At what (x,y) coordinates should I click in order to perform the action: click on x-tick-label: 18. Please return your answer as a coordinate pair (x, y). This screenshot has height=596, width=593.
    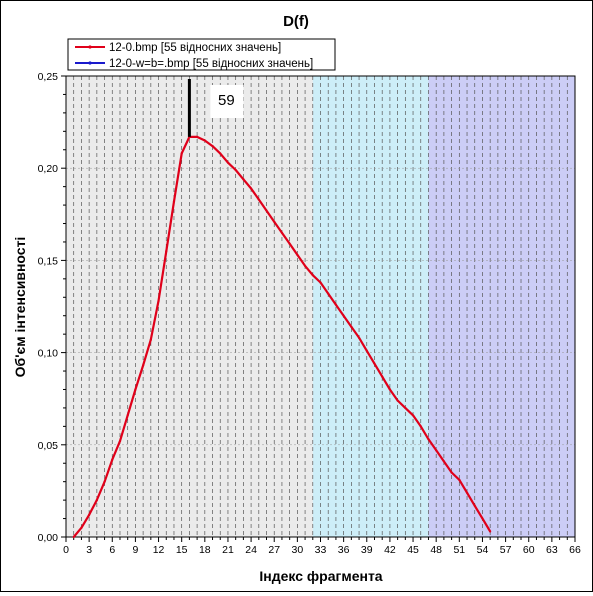
    Looking at the image, I should click on (205, 550).